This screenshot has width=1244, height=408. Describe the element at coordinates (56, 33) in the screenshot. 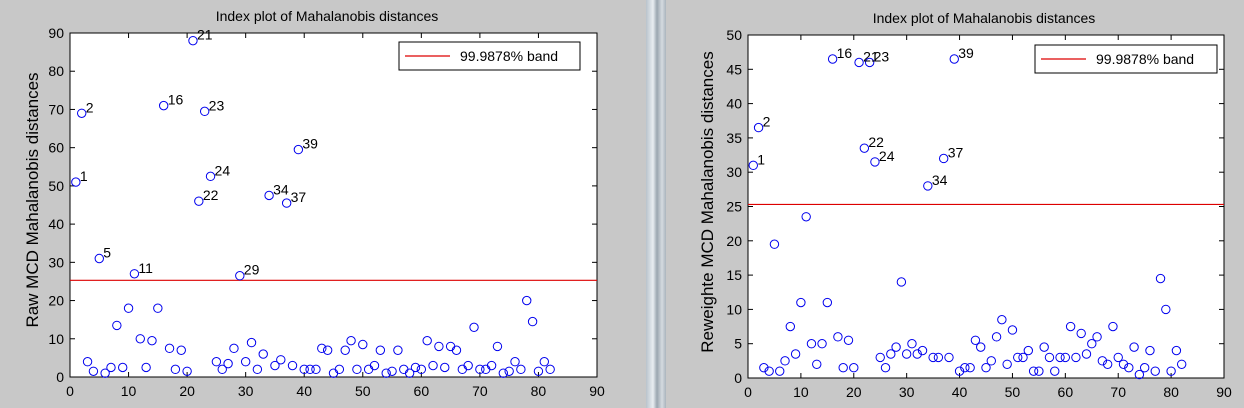

I see `y-tick-label: 90` at that location.